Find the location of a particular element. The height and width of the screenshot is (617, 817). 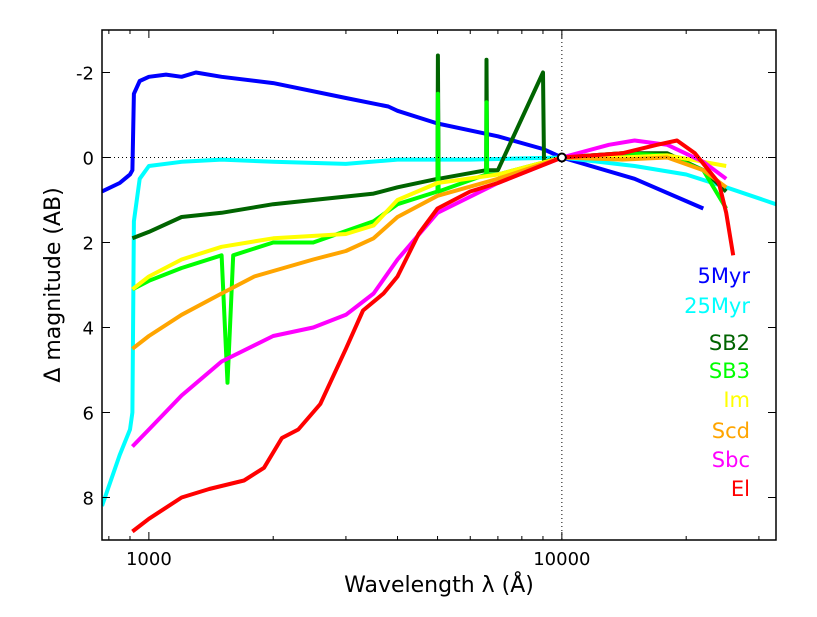

legend-label-sb3: SB3 is located at coordinates (729, 371).